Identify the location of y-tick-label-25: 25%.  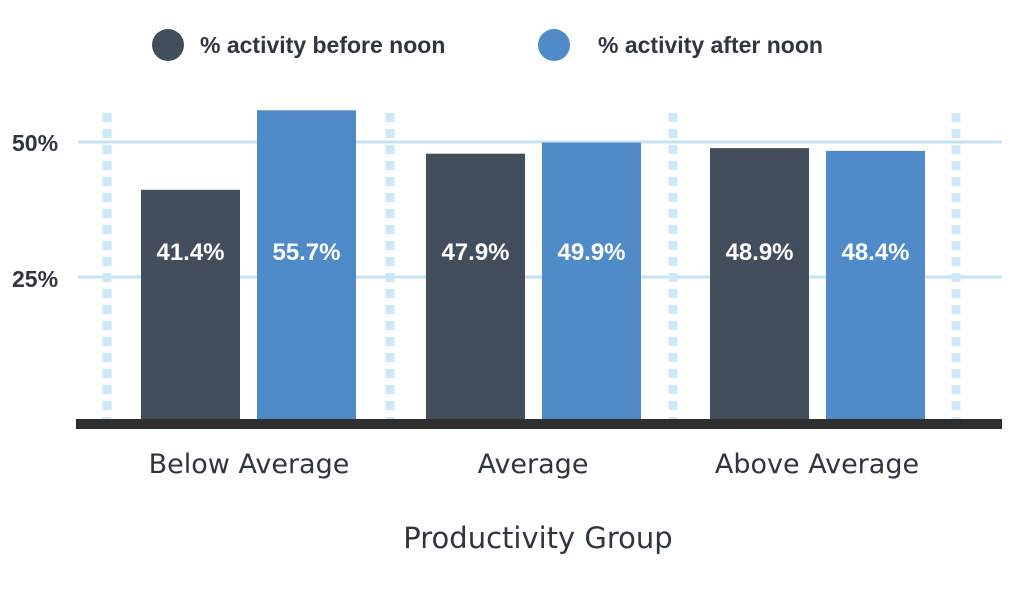
(35, 279).